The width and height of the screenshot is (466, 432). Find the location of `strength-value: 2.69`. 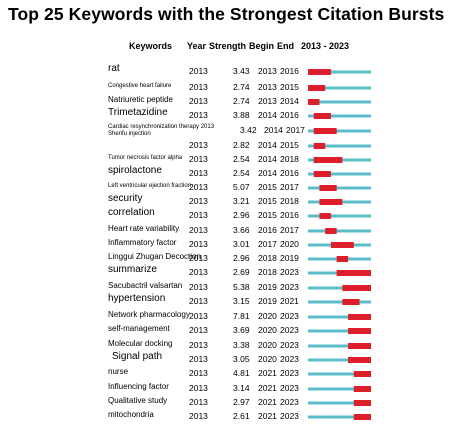

strength-value: 2.69 is located at coordinates (241, 272).